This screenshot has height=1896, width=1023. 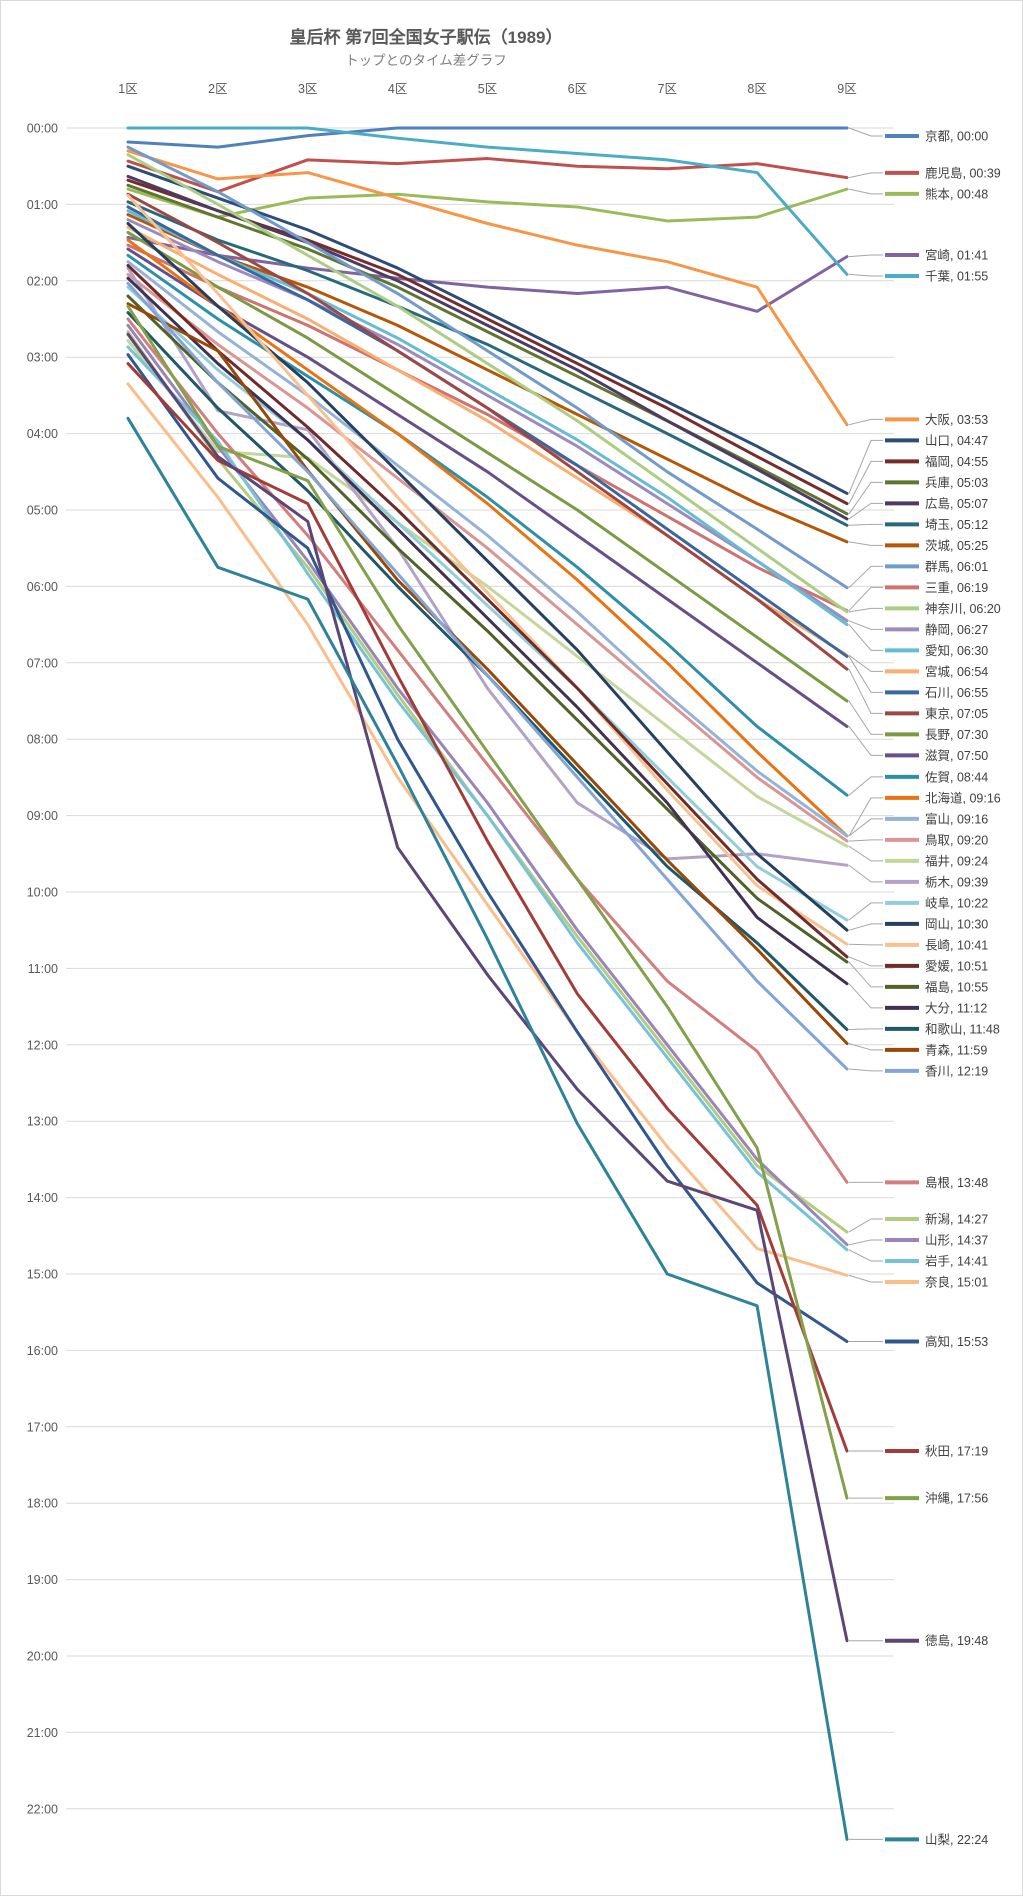 I want to click on series-label: 佐賀, 08:44, so click(x=956, y=777).